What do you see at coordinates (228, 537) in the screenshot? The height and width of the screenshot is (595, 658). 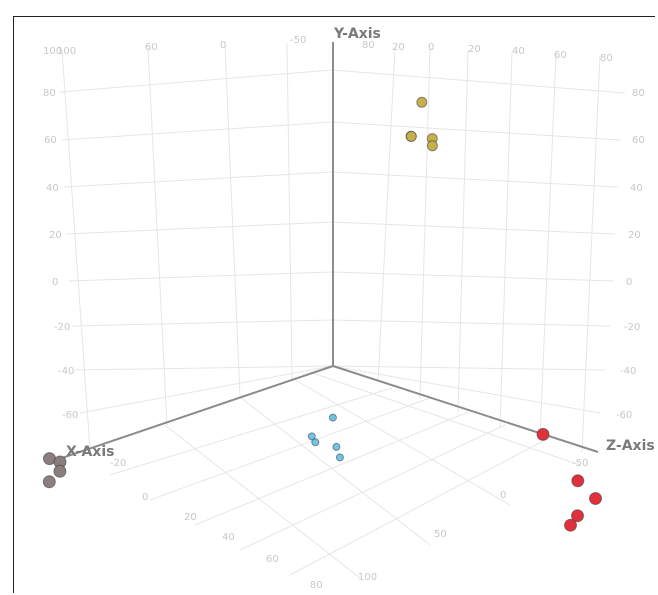 I see `tick-label-x-bottom: 40` at bounding box center [228, 537].